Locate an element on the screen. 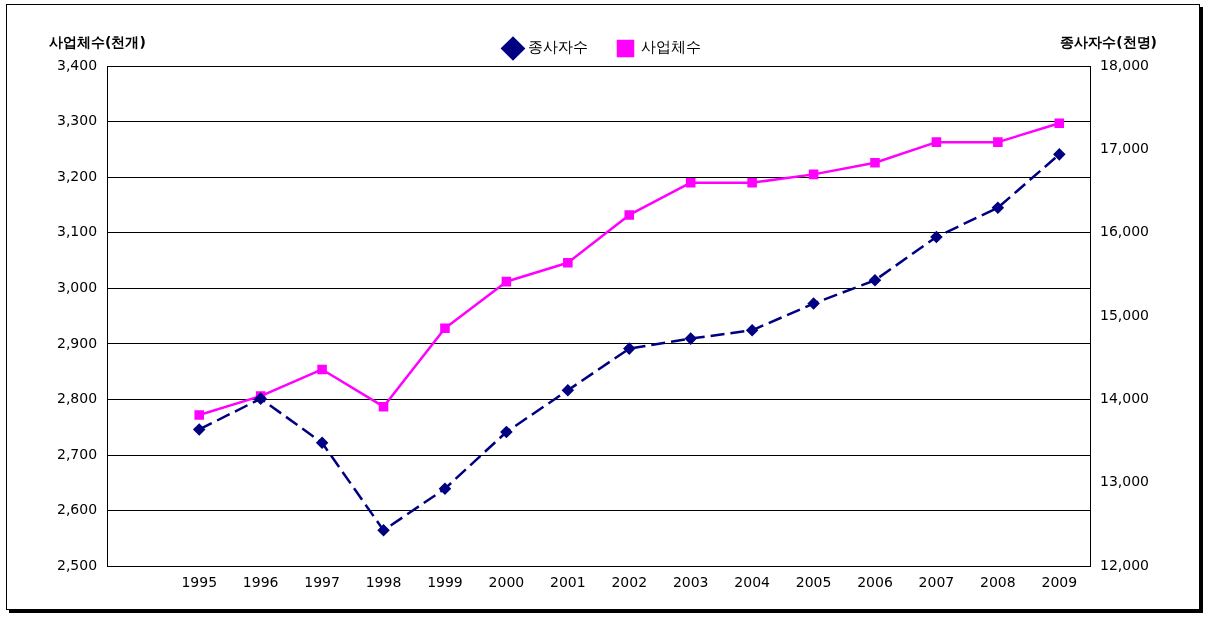 The width and height of the screenshot is (1206, 617). x-tick-label: 1996 is located at coordinates (260, 582).